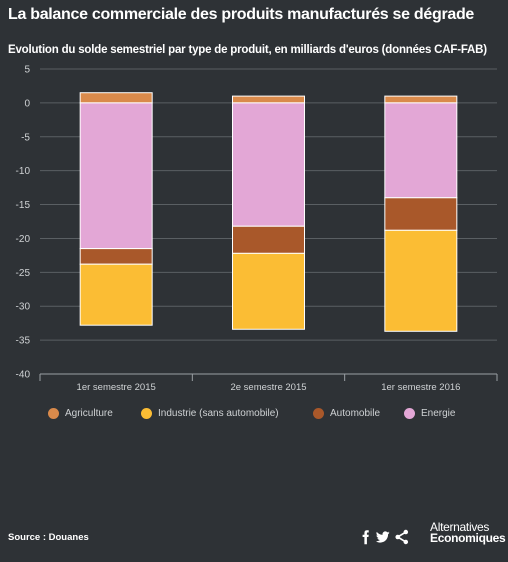 The height and width of the screenshot is (562, 508). What do you see at coordinates (116, 387) in the screenshot?
I see `x-tick-label: 1er semestre 2015` at bounding box center [116, 387].